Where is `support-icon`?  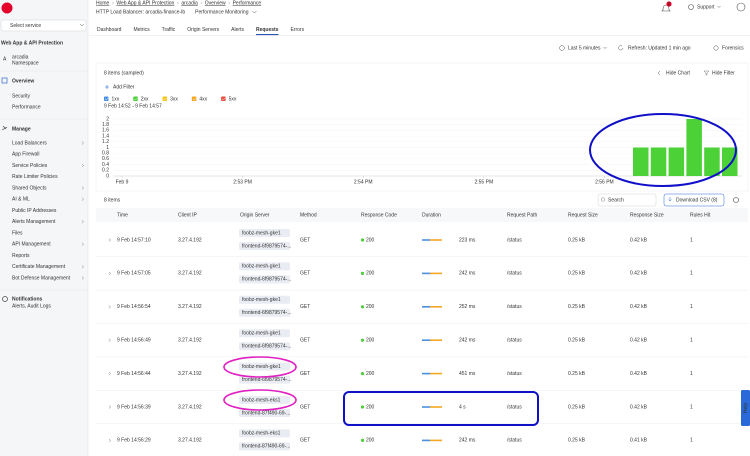 support-icon is located at coordinates (691, 7).